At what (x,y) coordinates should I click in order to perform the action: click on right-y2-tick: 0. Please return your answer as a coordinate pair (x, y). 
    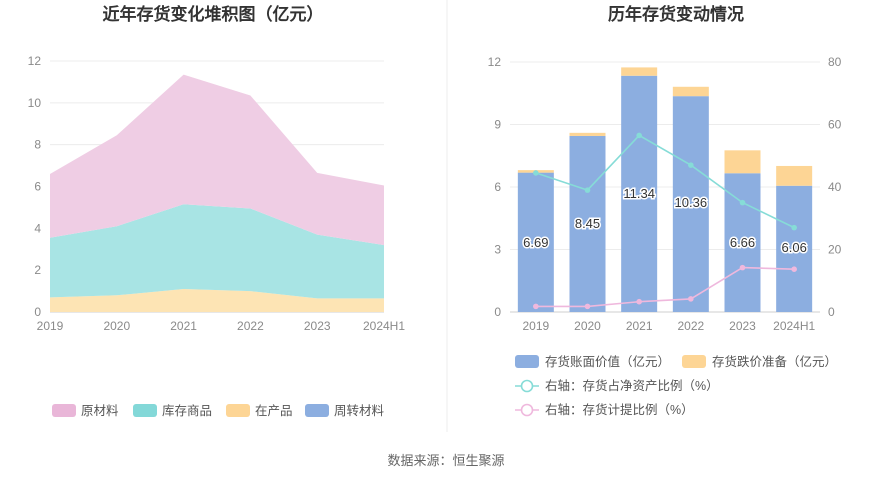
    Looking at the image, I should click on (831, 312).